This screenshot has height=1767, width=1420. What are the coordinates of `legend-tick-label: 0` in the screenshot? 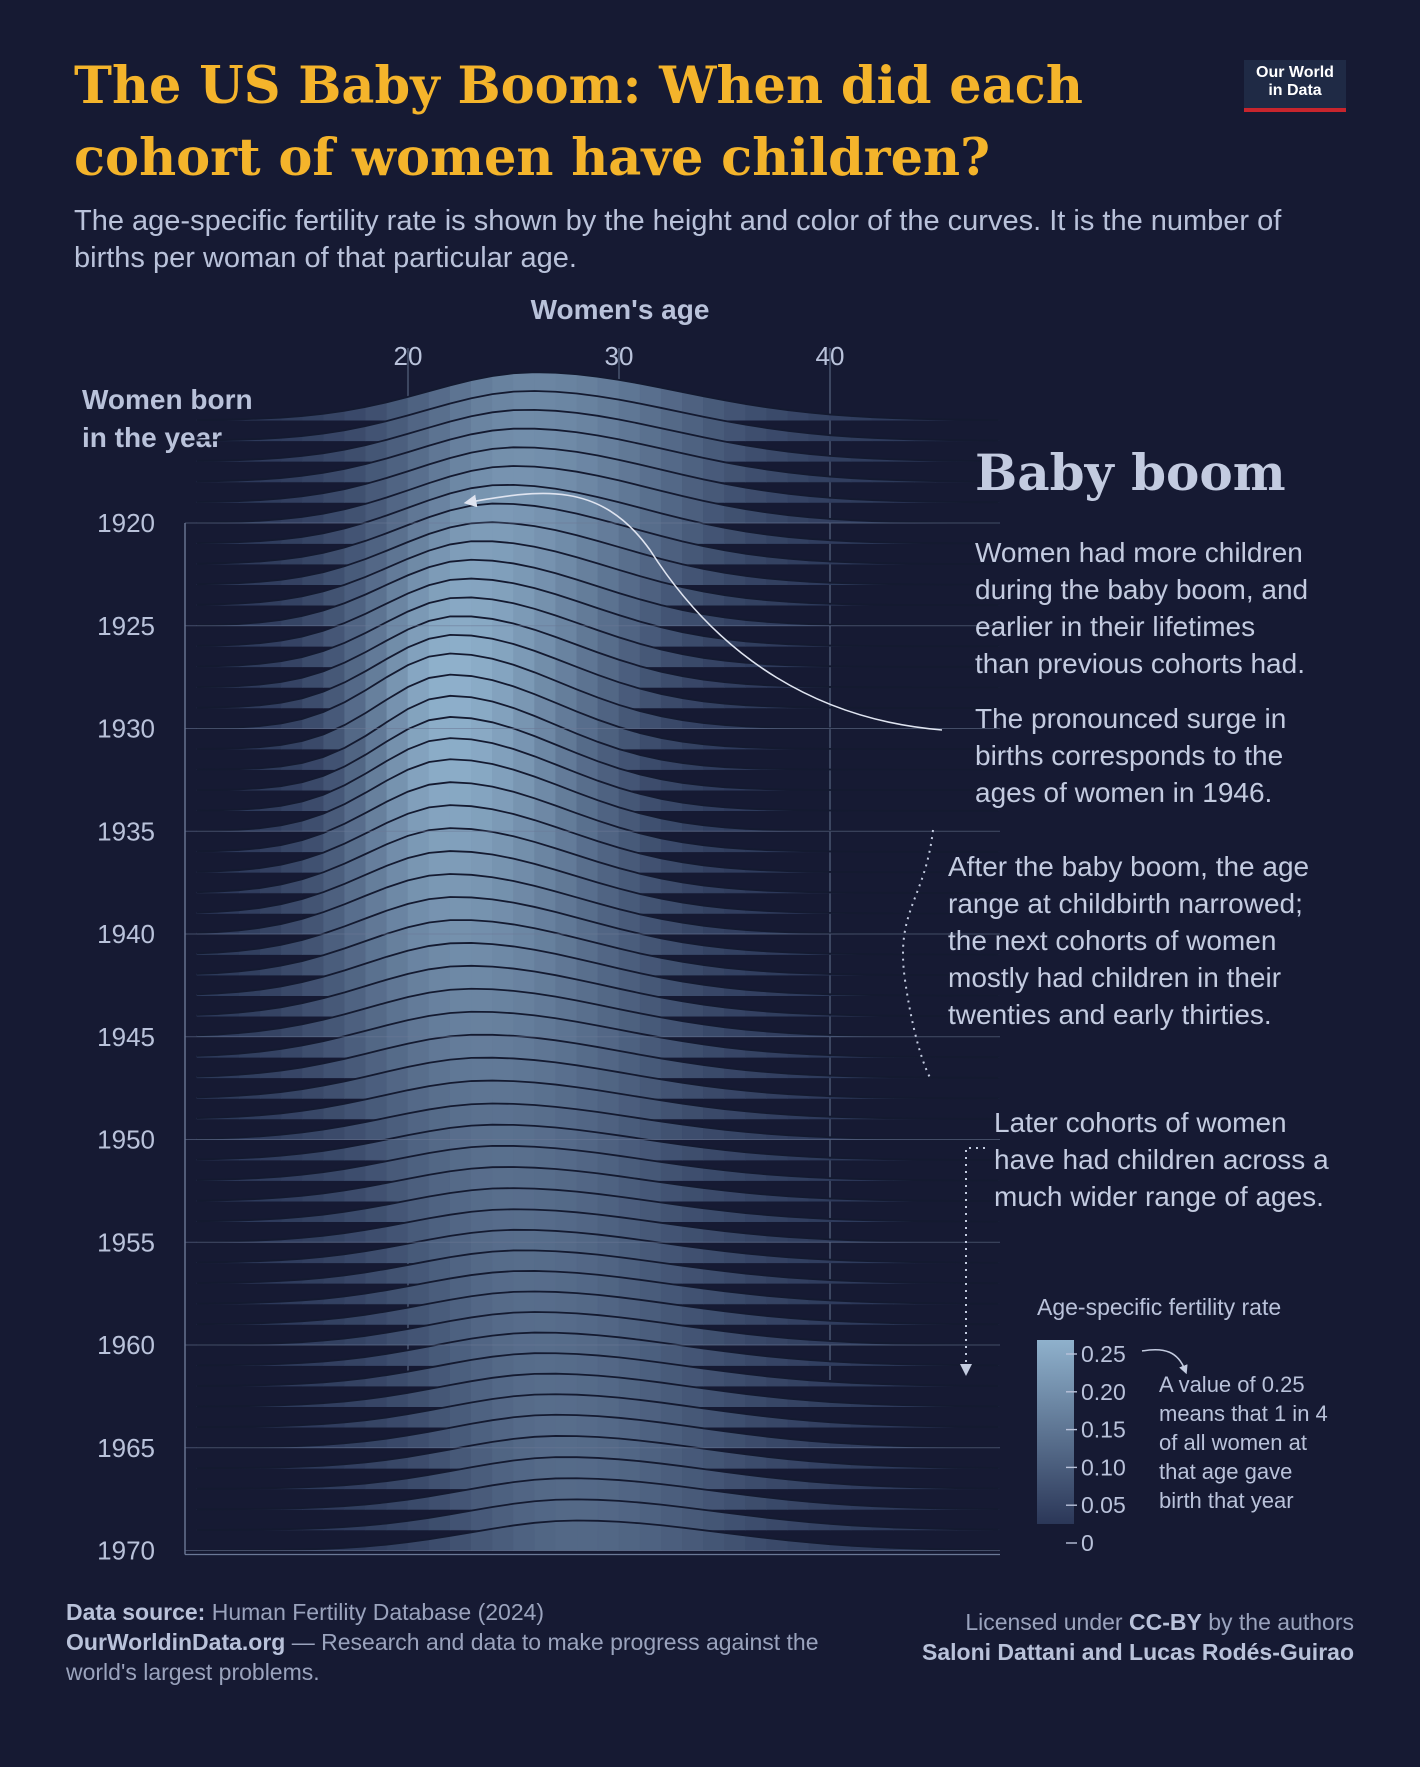 It's located at (1087, 1543).